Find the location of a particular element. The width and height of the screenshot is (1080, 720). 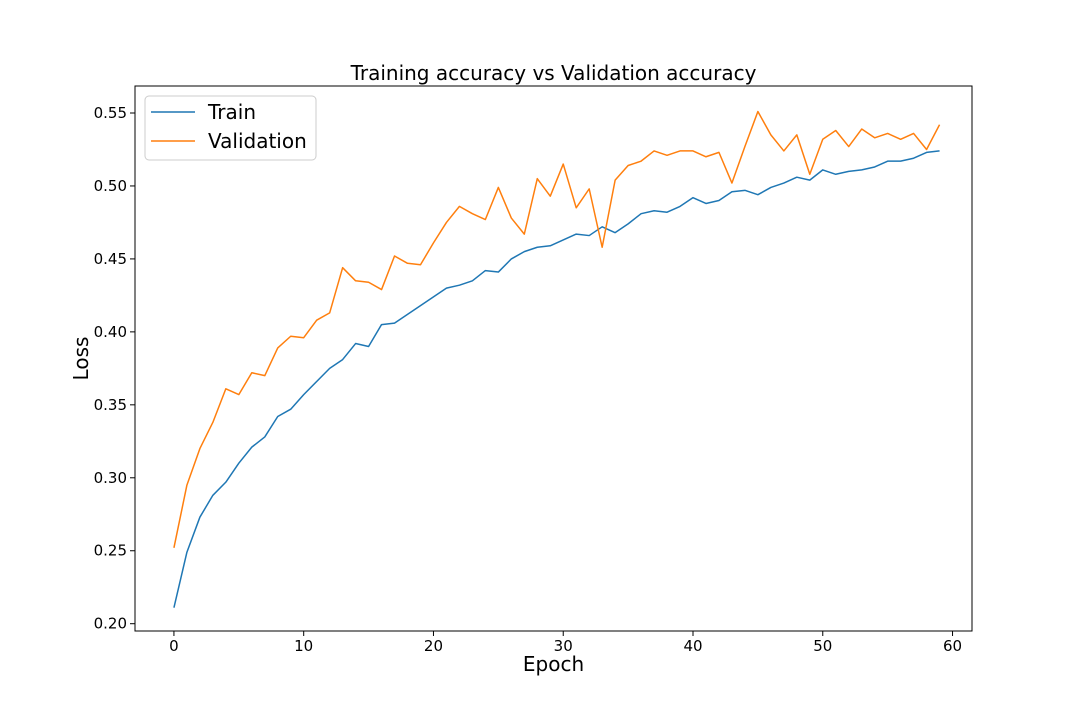

y-tick-label: 0.20 is located at coordinates (110, 624).